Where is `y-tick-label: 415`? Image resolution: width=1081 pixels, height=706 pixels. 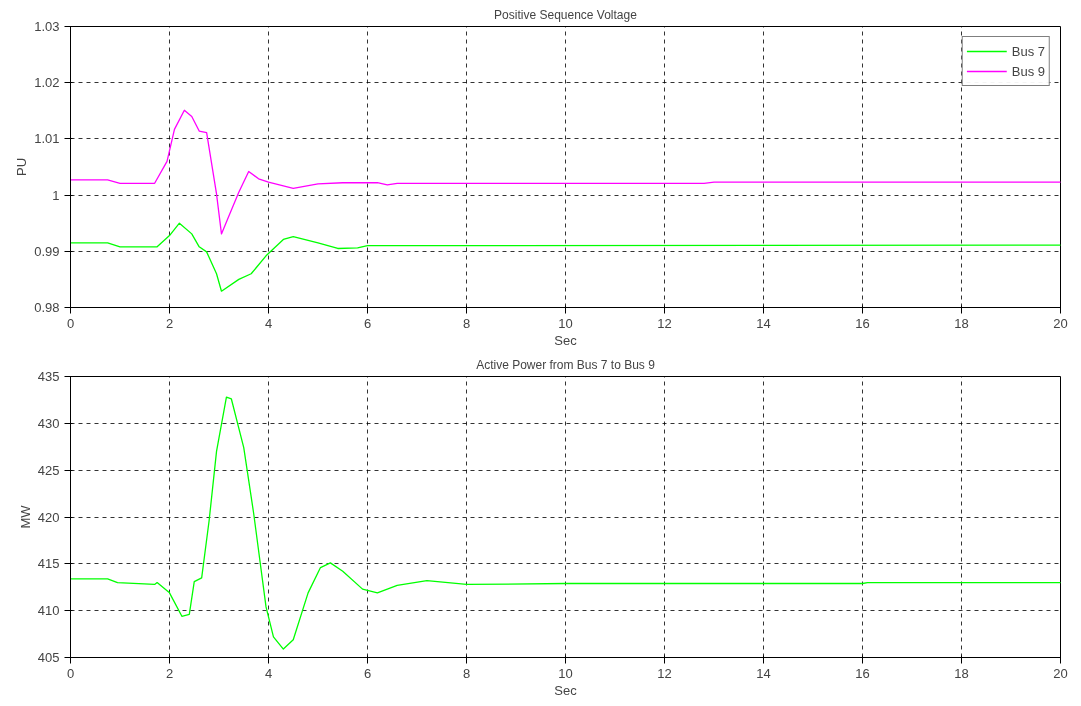 y-tick-label: 415 is located at coordinates (48, 564).